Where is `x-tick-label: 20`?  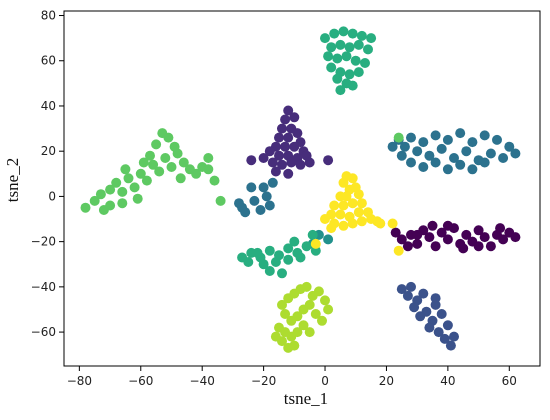
x-tick-label: 20 is located at coordinates (386, 381).